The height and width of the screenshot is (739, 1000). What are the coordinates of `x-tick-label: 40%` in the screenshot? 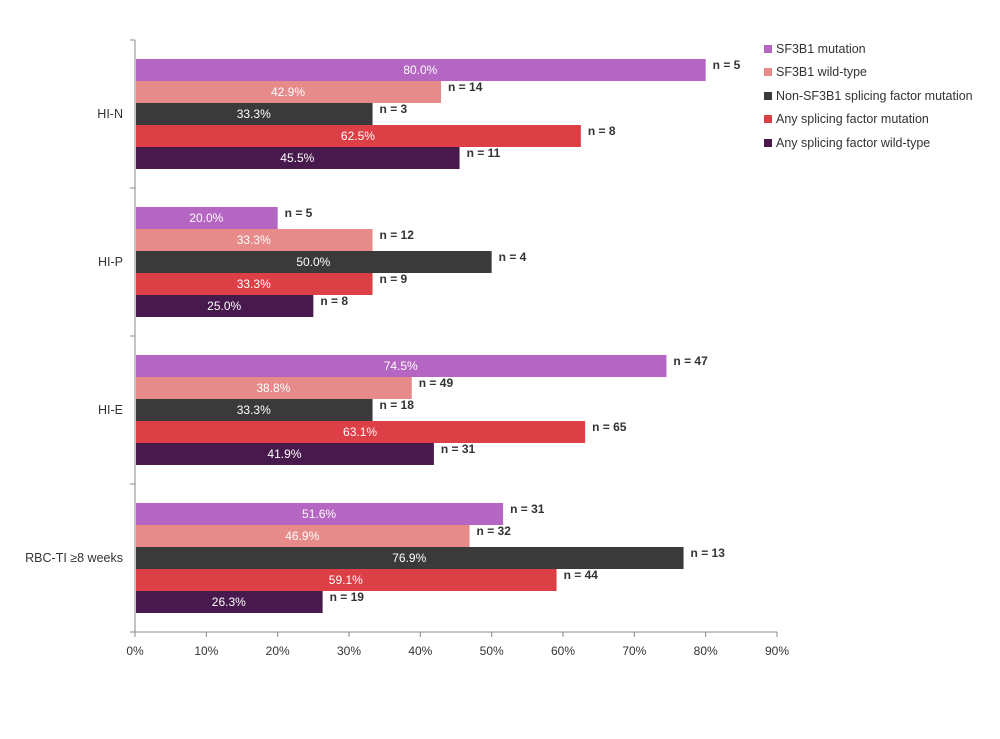 It's located at (420, 651).